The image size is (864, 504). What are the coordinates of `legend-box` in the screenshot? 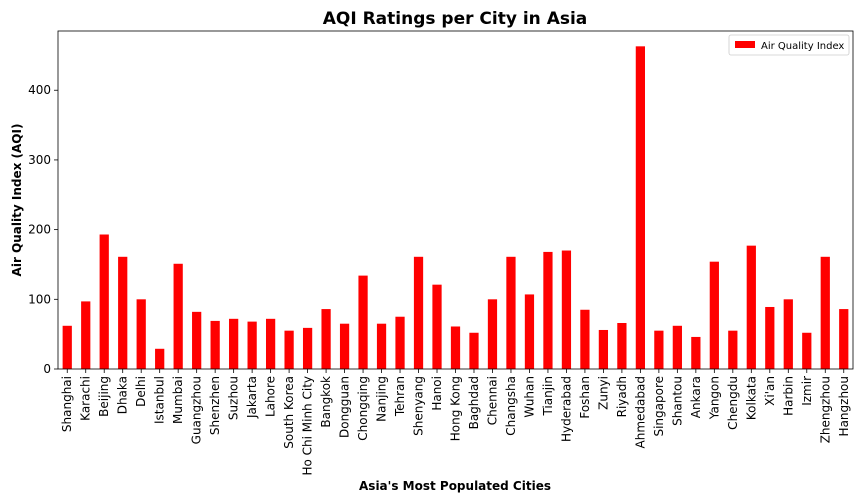 It's located at (789, 45).